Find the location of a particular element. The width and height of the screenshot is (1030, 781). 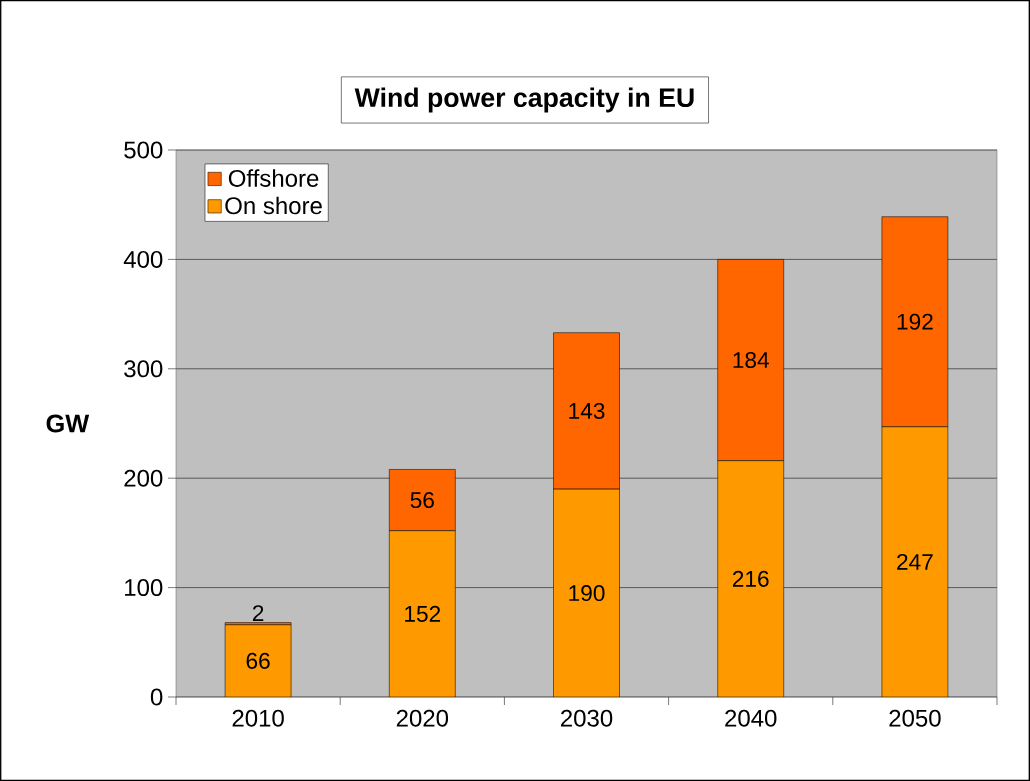

data-label: 56 is located at coordinates (422, 500).